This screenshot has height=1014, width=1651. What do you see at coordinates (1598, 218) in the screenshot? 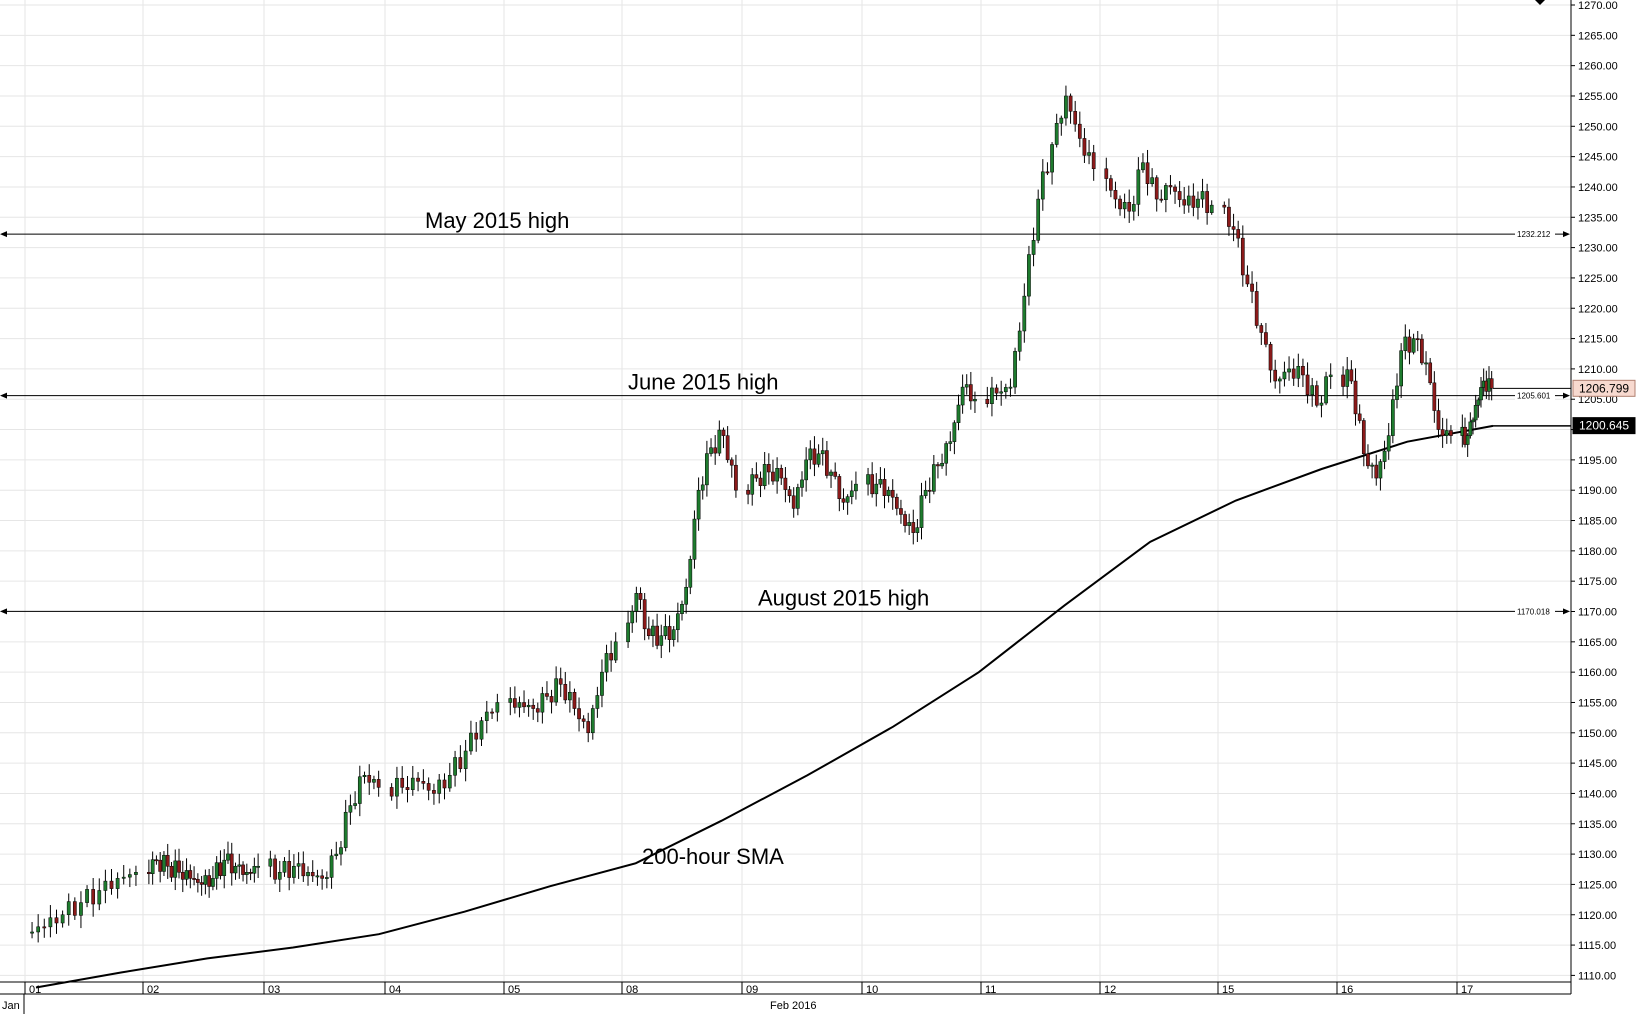
I see `y-tick-label: 1235.00` at bounding box center [1598, 218].